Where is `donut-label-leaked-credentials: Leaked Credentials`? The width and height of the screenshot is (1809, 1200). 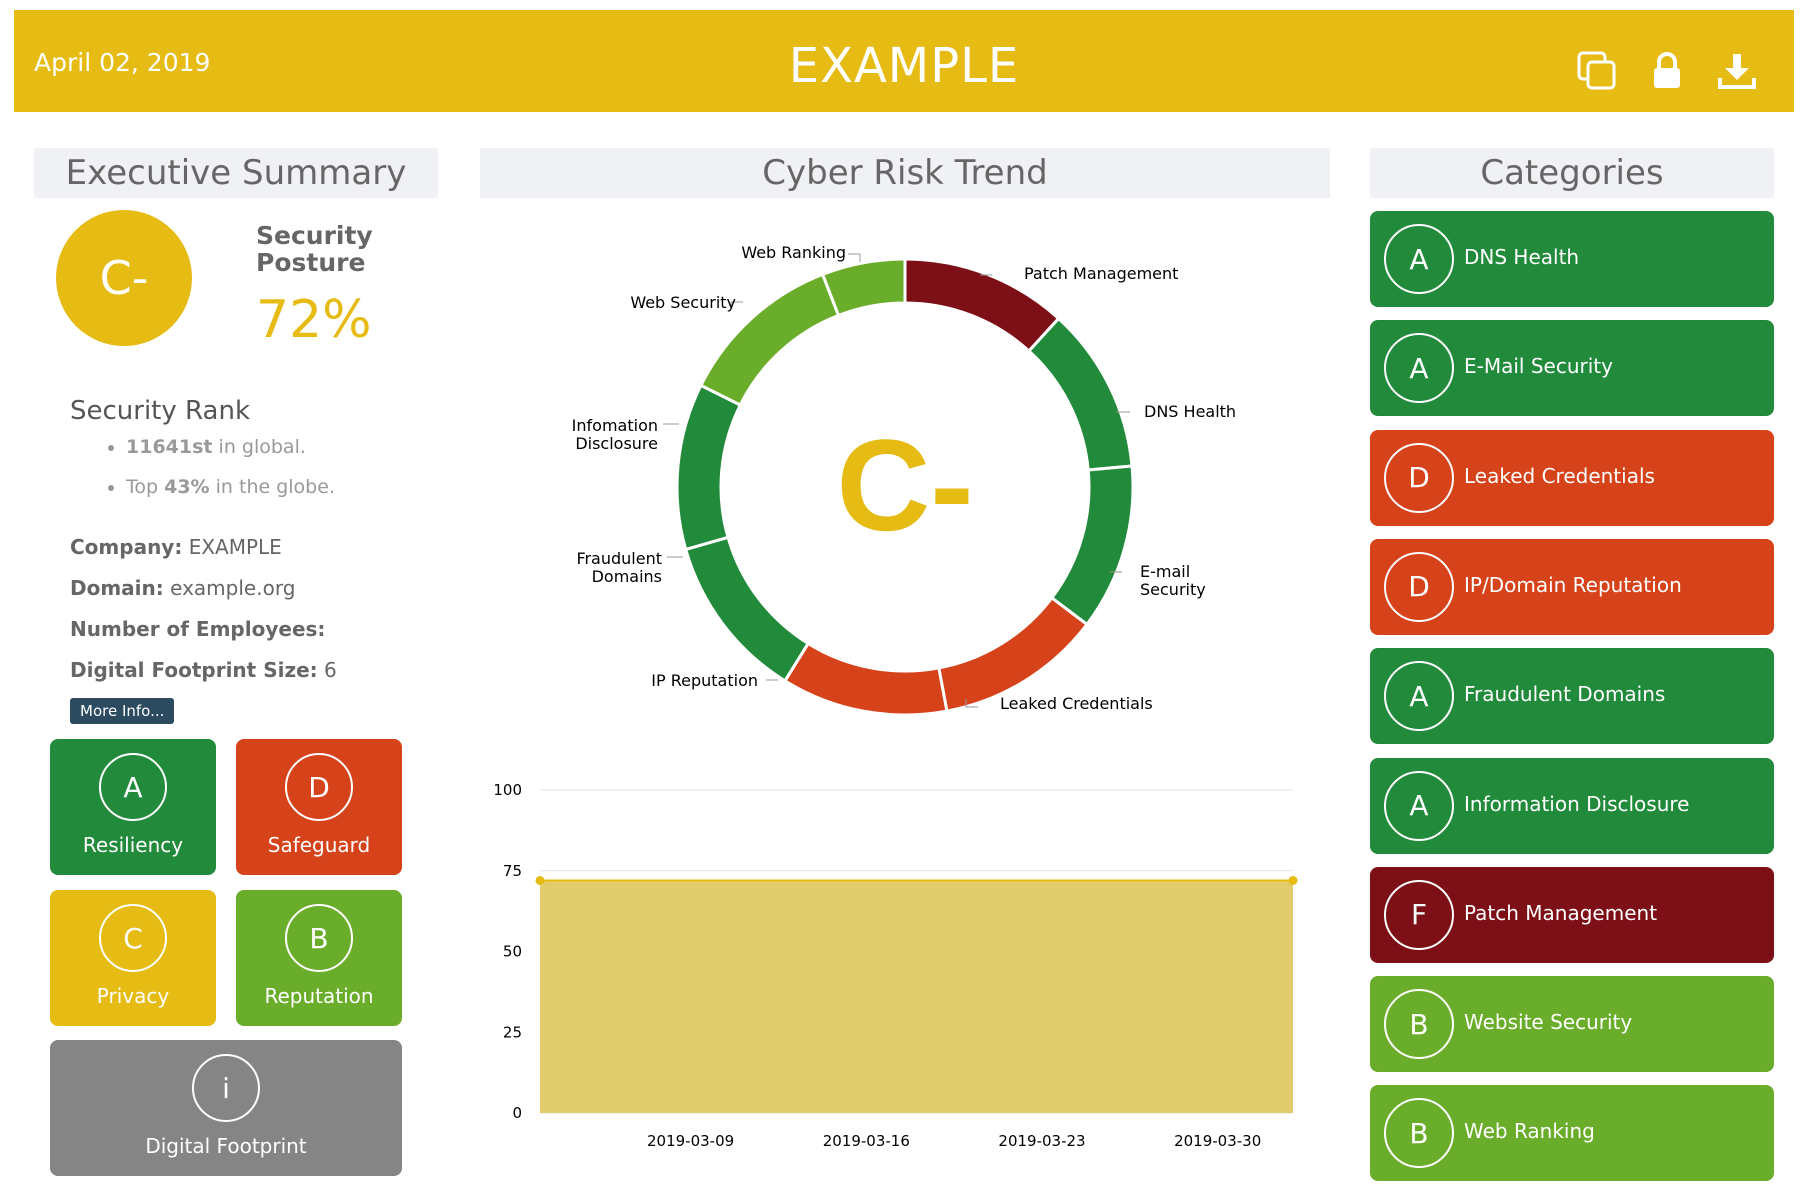 donut-label-leaked-credentials: Leaked Credentials is located at coordinates (1076, 703).